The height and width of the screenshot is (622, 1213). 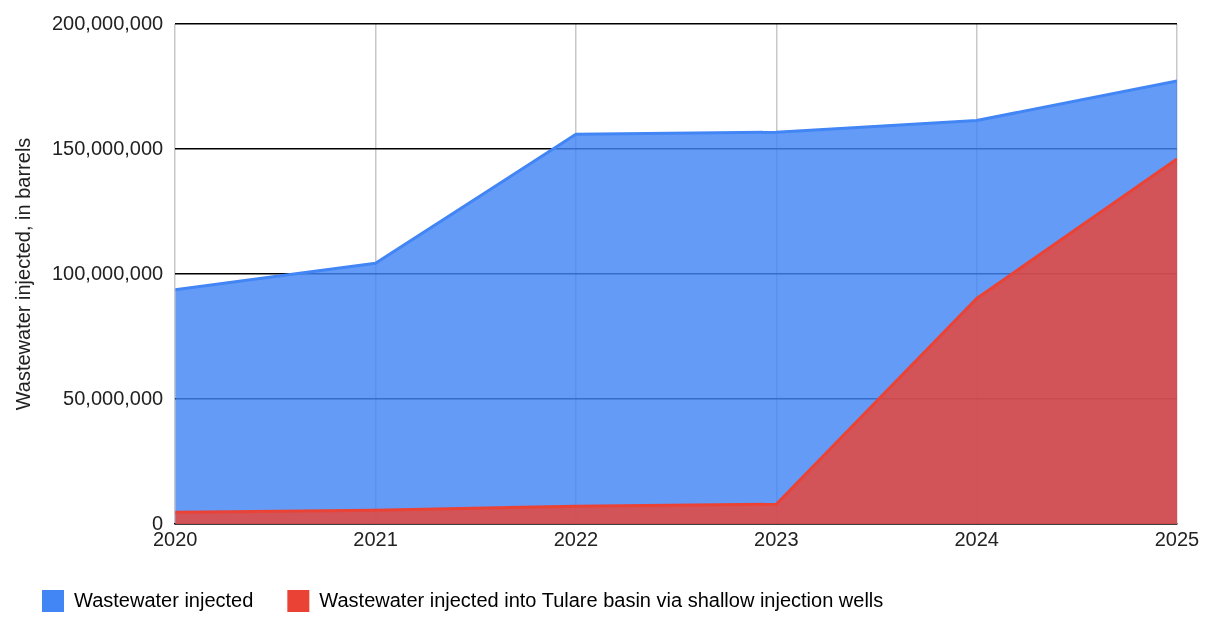 I want to click on y-tick-label: 100,000,000, so click(x=107, y=272).